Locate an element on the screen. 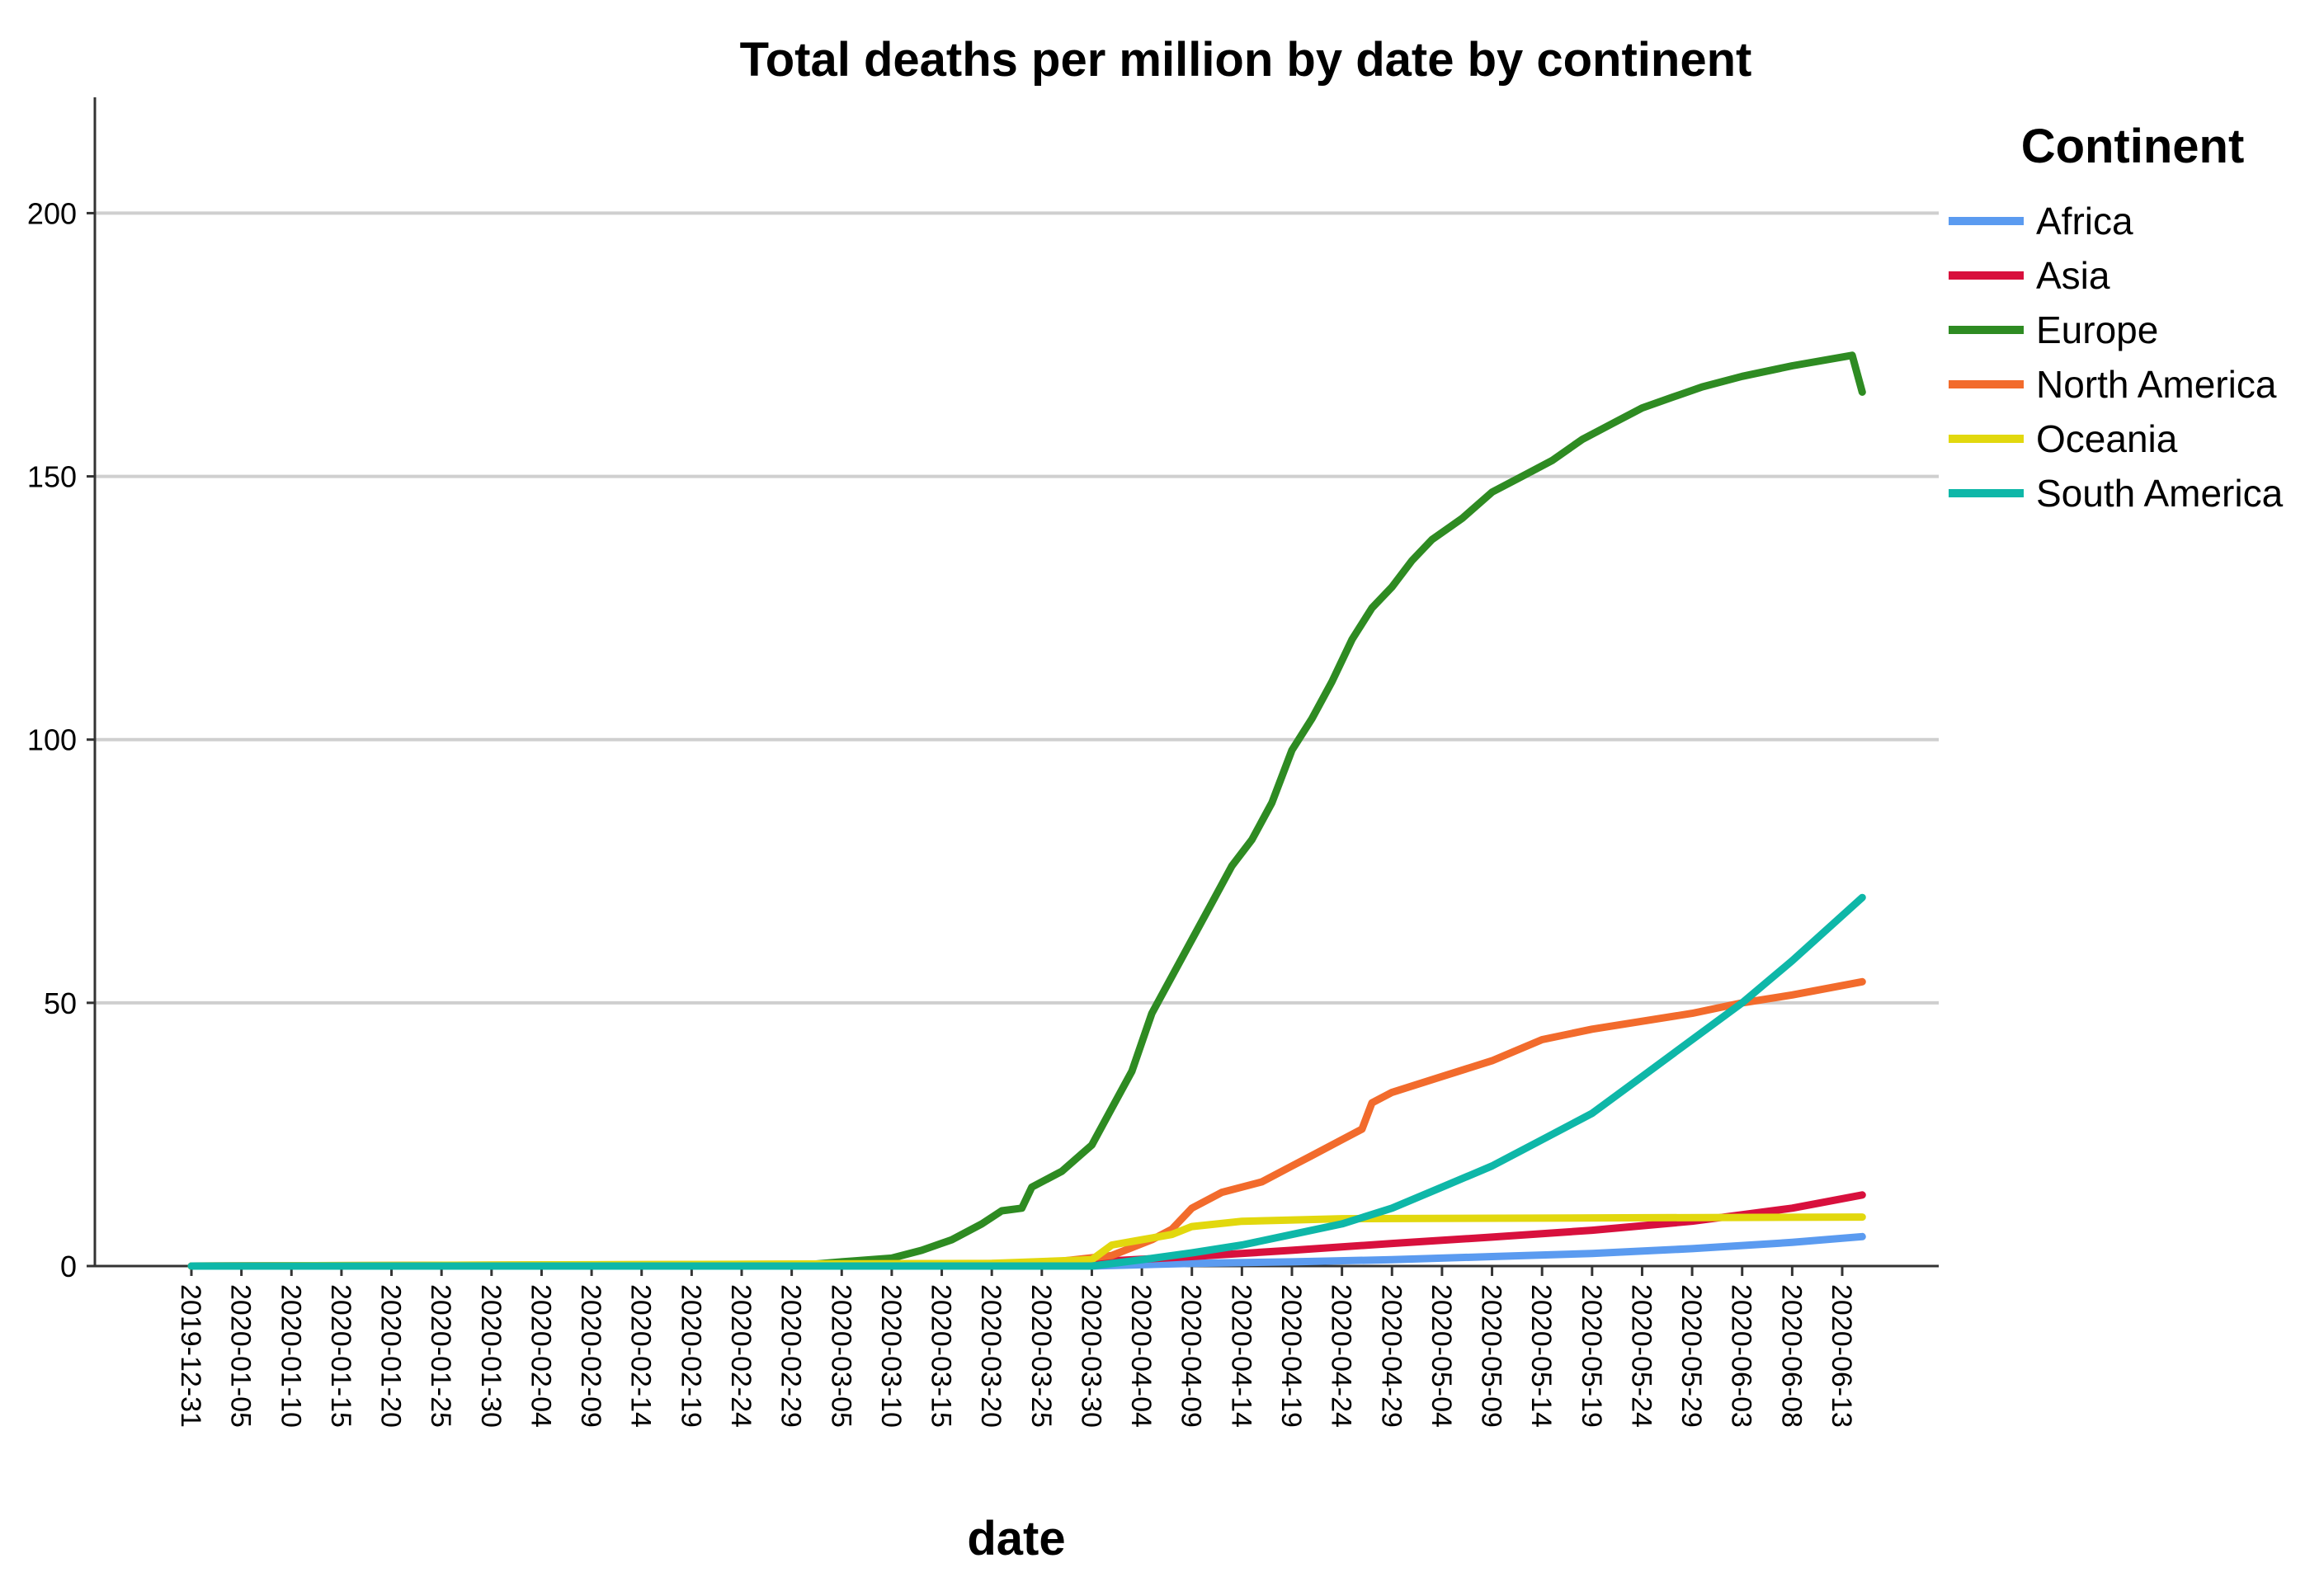 The width and height of the screenshot is (2324, 1577). x-tick-label: 2020-02-09 is located at coordinates (590, 1356).